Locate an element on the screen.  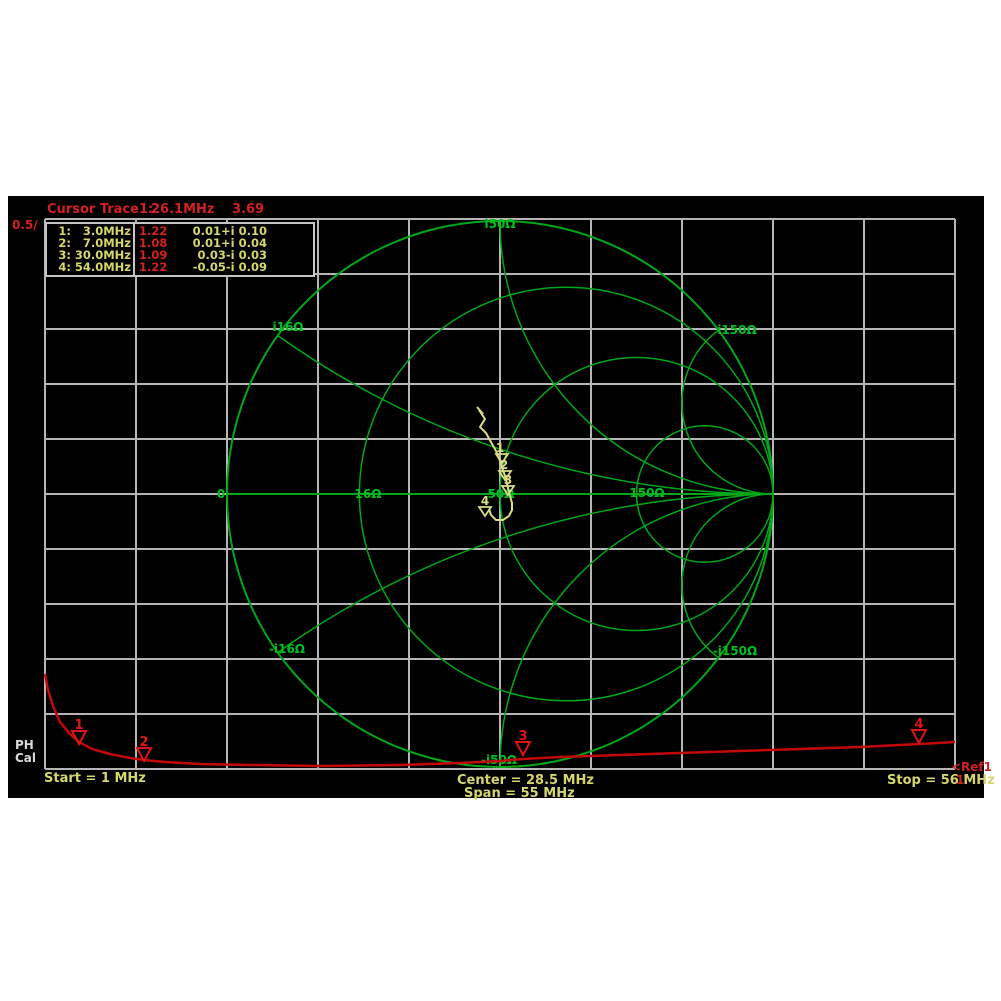
smith-x16-arc is located at coordinates (525, 414).